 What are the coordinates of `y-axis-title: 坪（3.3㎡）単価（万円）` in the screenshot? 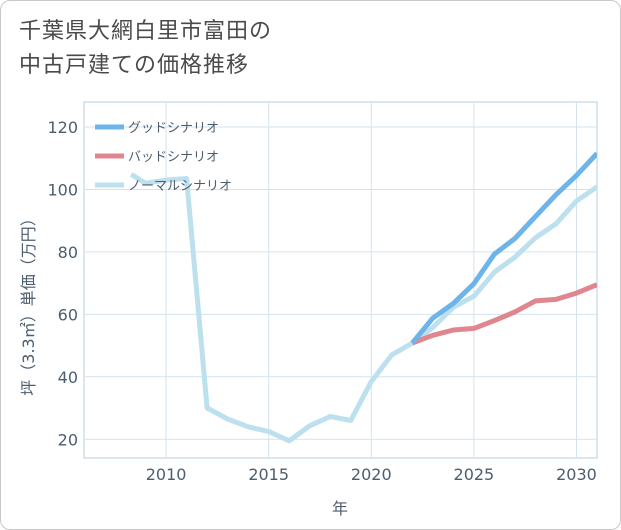 It's located at (28, 302).